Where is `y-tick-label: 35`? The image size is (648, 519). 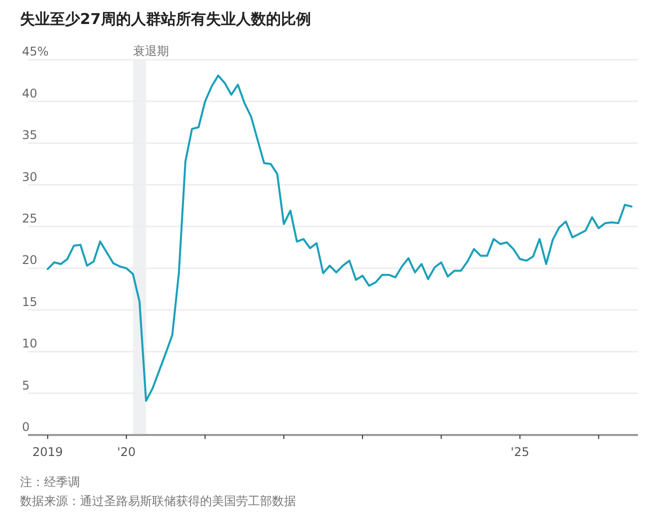 y-tick-label: 35 is located at coordinates (30, 135).